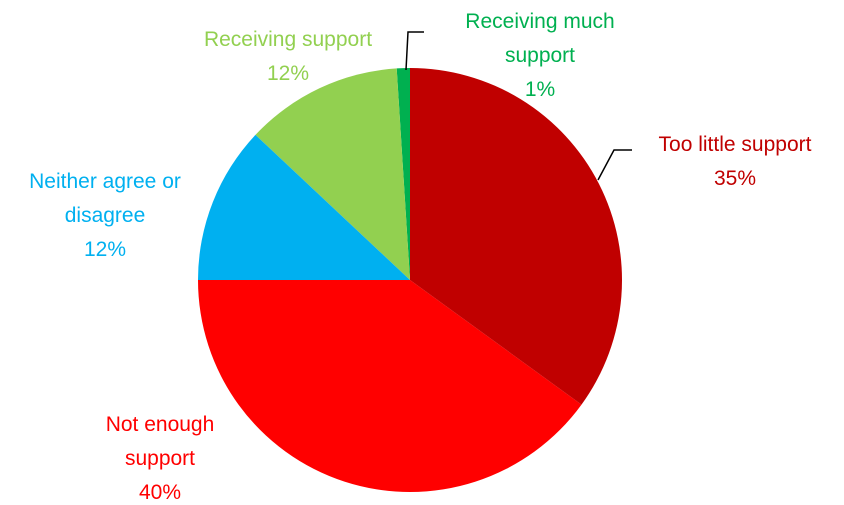 The width and height of the screenshot is (844, 505). I want to click on category-label: Receiving much support, so click(540, 38).